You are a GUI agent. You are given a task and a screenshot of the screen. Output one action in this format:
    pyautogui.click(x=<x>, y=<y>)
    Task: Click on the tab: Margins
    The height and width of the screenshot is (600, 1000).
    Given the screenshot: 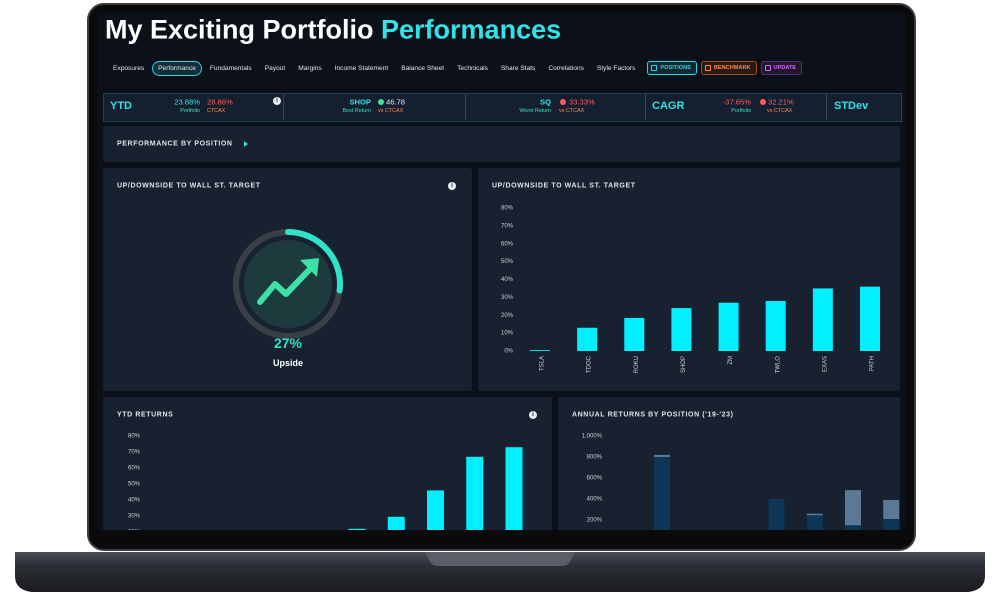 What is the action you would take?
    pyautogui.click(x=310, y=68)
    